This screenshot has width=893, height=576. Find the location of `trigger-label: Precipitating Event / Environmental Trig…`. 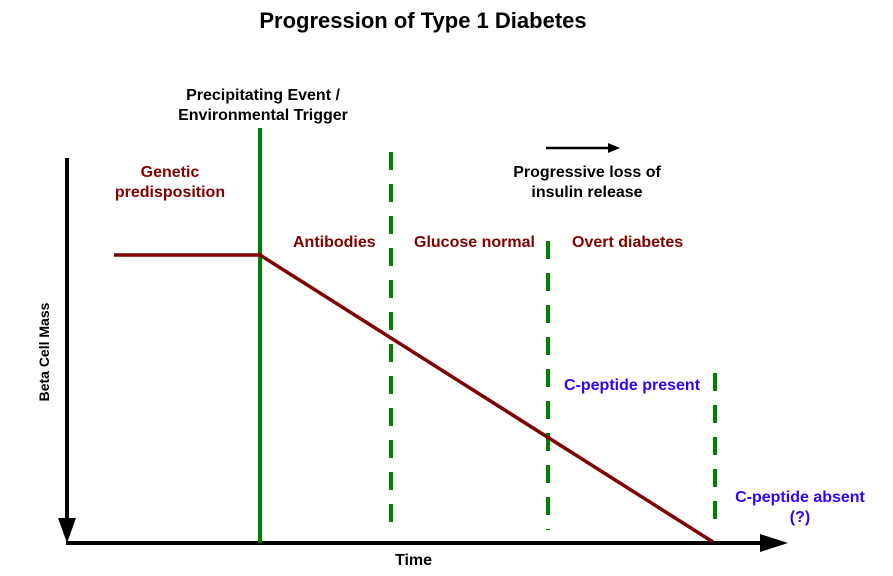

trigger-label: Precipitating Event / Environmental Trig… is located at coordinates (263, 106).